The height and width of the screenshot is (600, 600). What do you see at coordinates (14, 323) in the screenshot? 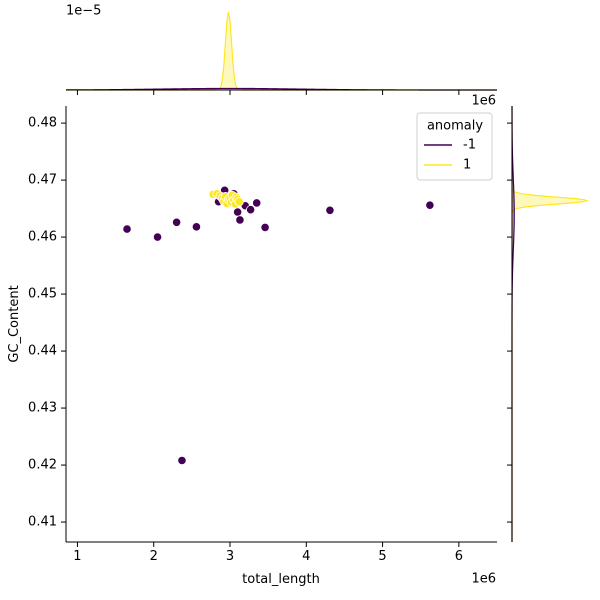
I see `y-axis-label: GC_Content` at bounding box center [14, 323].